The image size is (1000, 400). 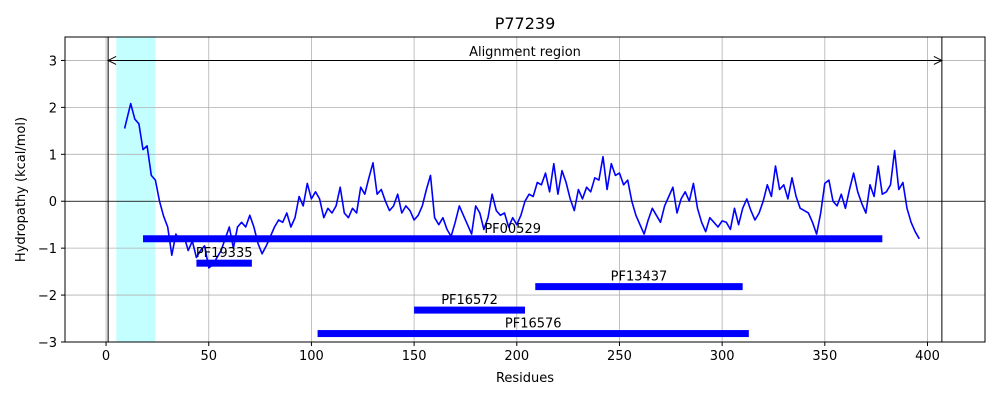 I want to click on domain-label-pf13437: PF13437, so click(x=639, y=277).